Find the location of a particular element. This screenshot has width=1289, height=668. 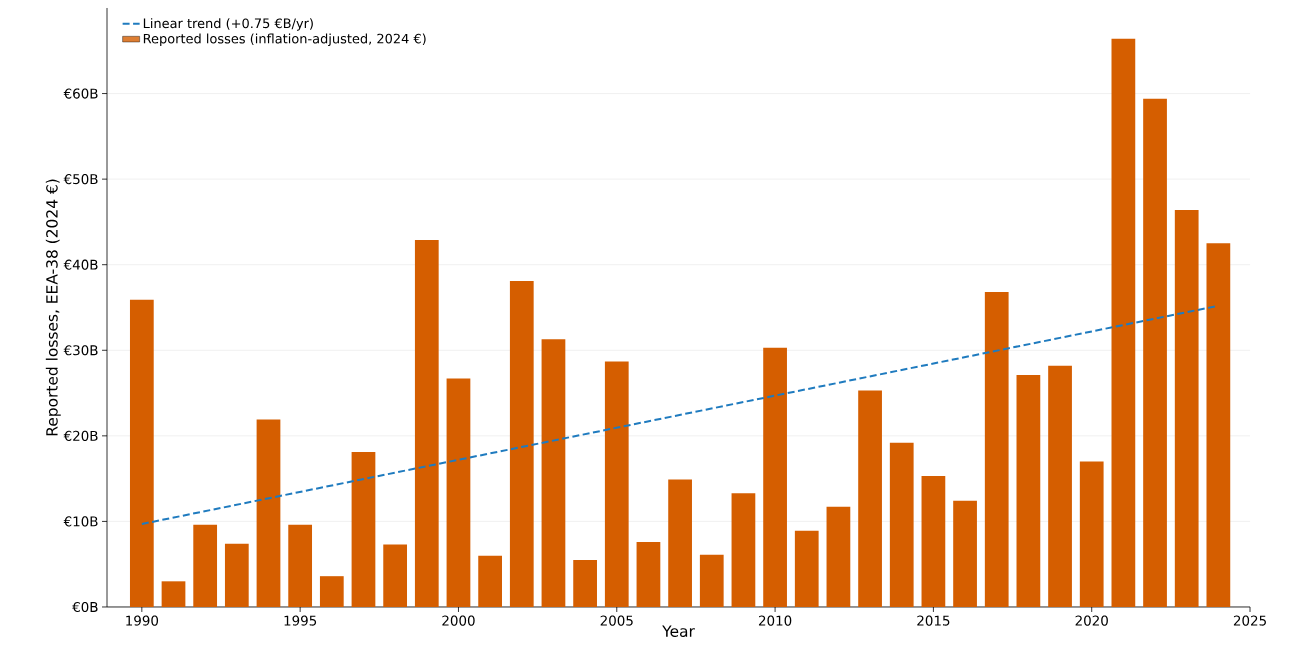

x-tick-label: 1995 is located at coordinates (300, 620).